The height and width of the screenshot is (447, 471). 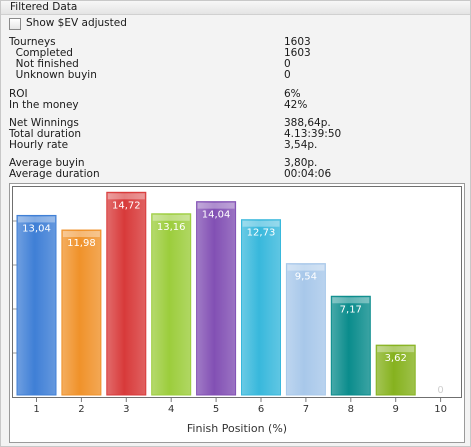 I want to click on bar-value-label: 9,54, so click(x=306, y=277).